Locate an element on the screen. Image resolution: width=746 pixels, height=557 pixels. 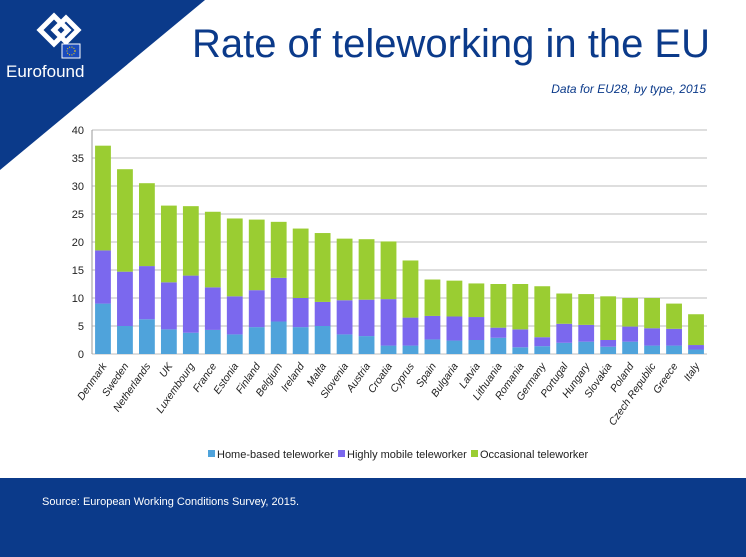
y-tick-label: 30 is located at coordinates (78, 187).